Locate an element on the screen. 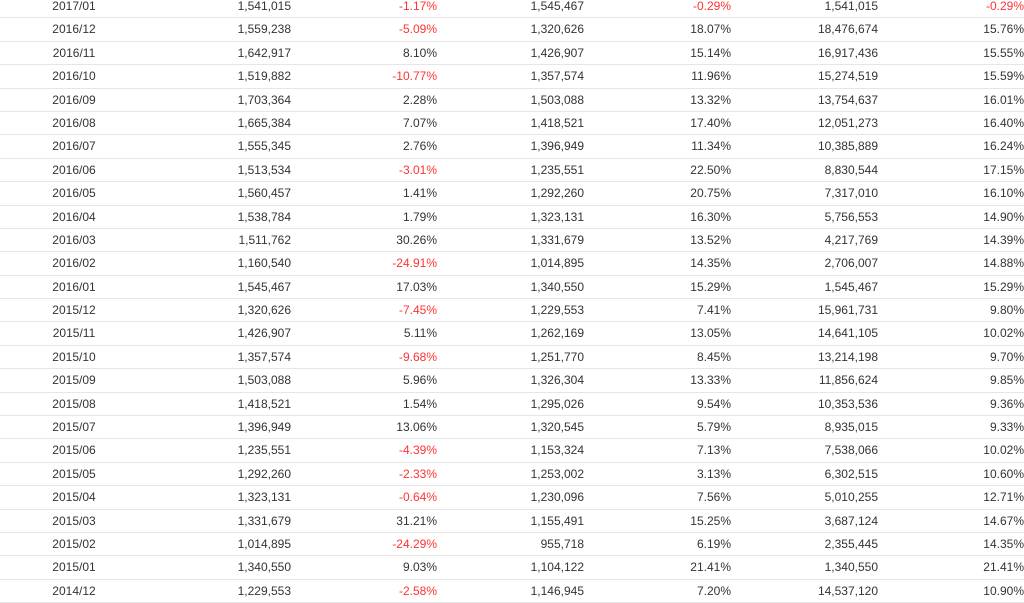  table-cell-month: 2015/10 is located at coordinates (74, 356).